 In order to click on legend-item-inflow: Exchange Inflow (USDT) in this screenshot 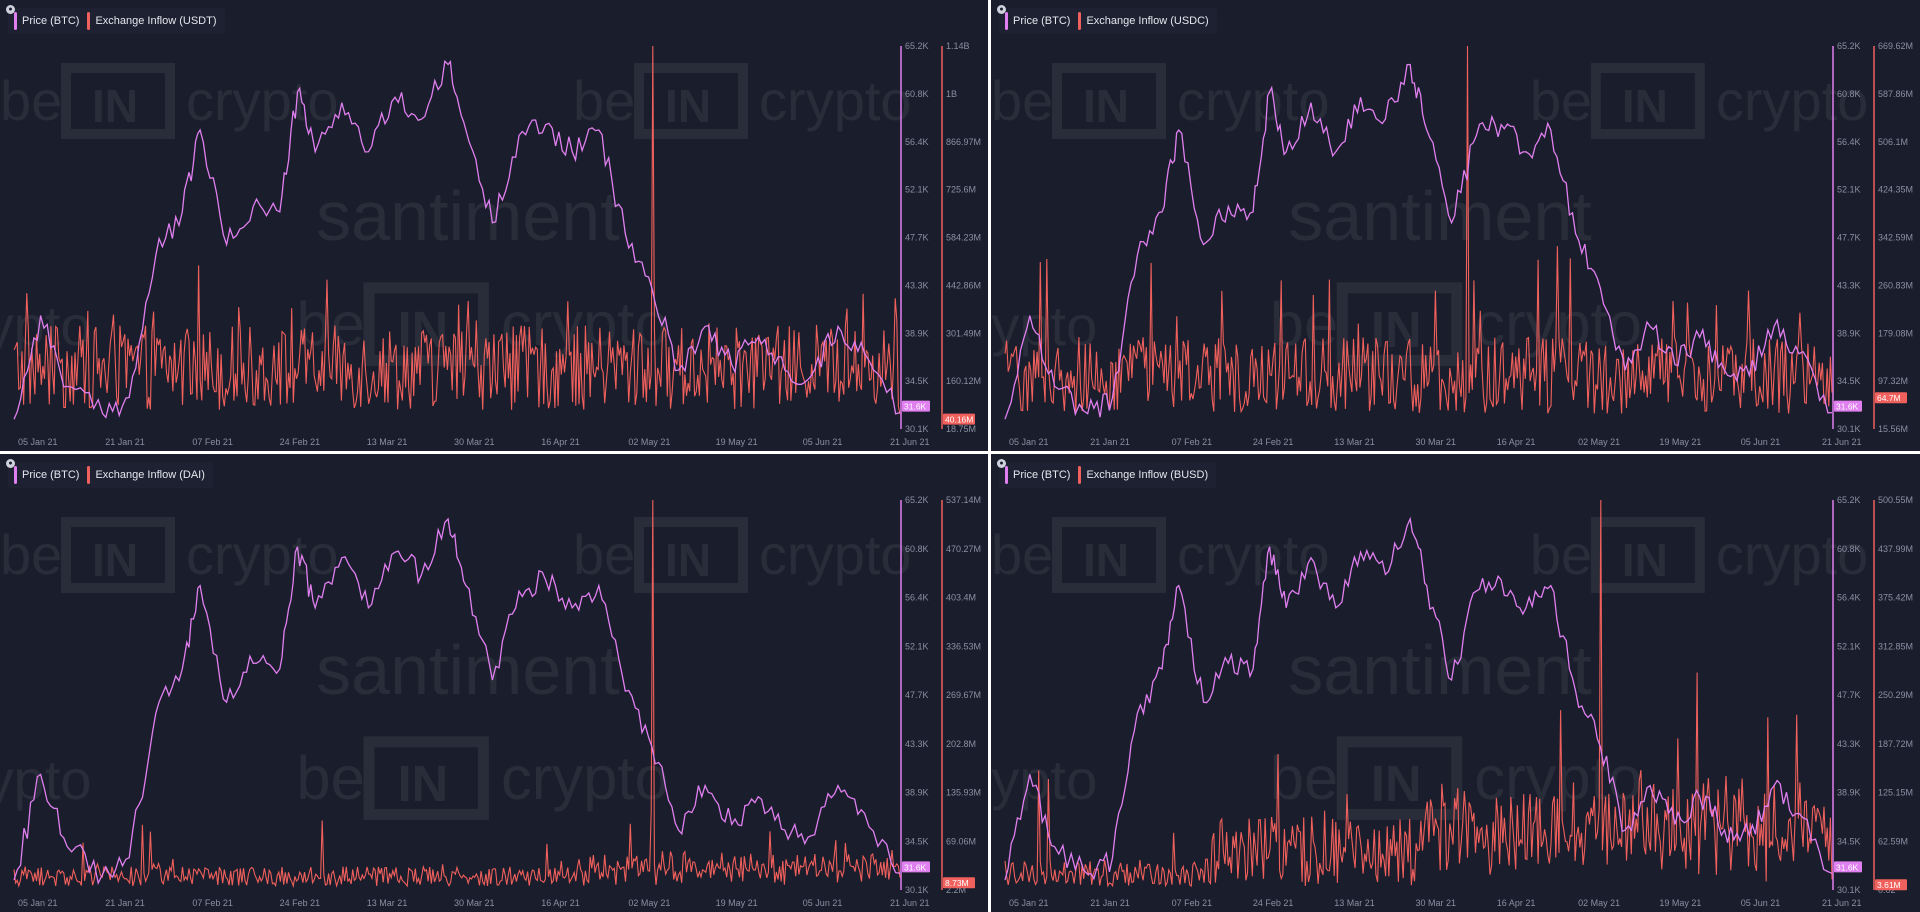, I will do `click(152, 21)`.